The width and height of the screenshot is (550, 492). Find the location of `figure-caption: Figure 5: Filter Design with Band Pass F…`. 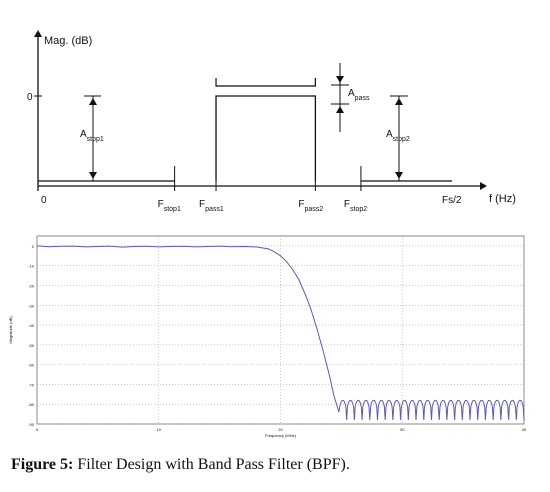

figure-caption: Figure 5: Filter Design with Band Pass F… is located at coordinates (180, 465).